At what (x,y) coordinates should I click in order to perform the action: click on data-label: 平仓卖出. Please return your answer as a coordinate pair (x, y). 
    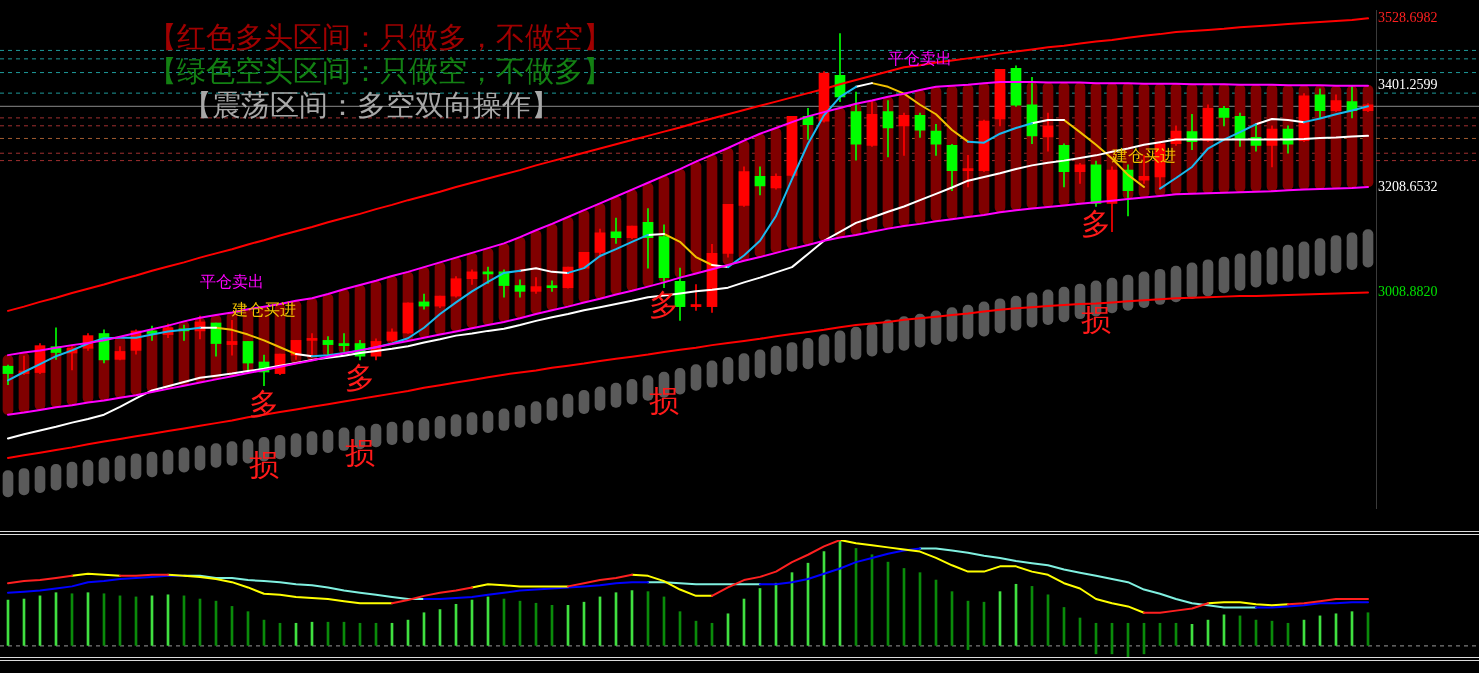
    Looking at the image, I should click on (232, 281).